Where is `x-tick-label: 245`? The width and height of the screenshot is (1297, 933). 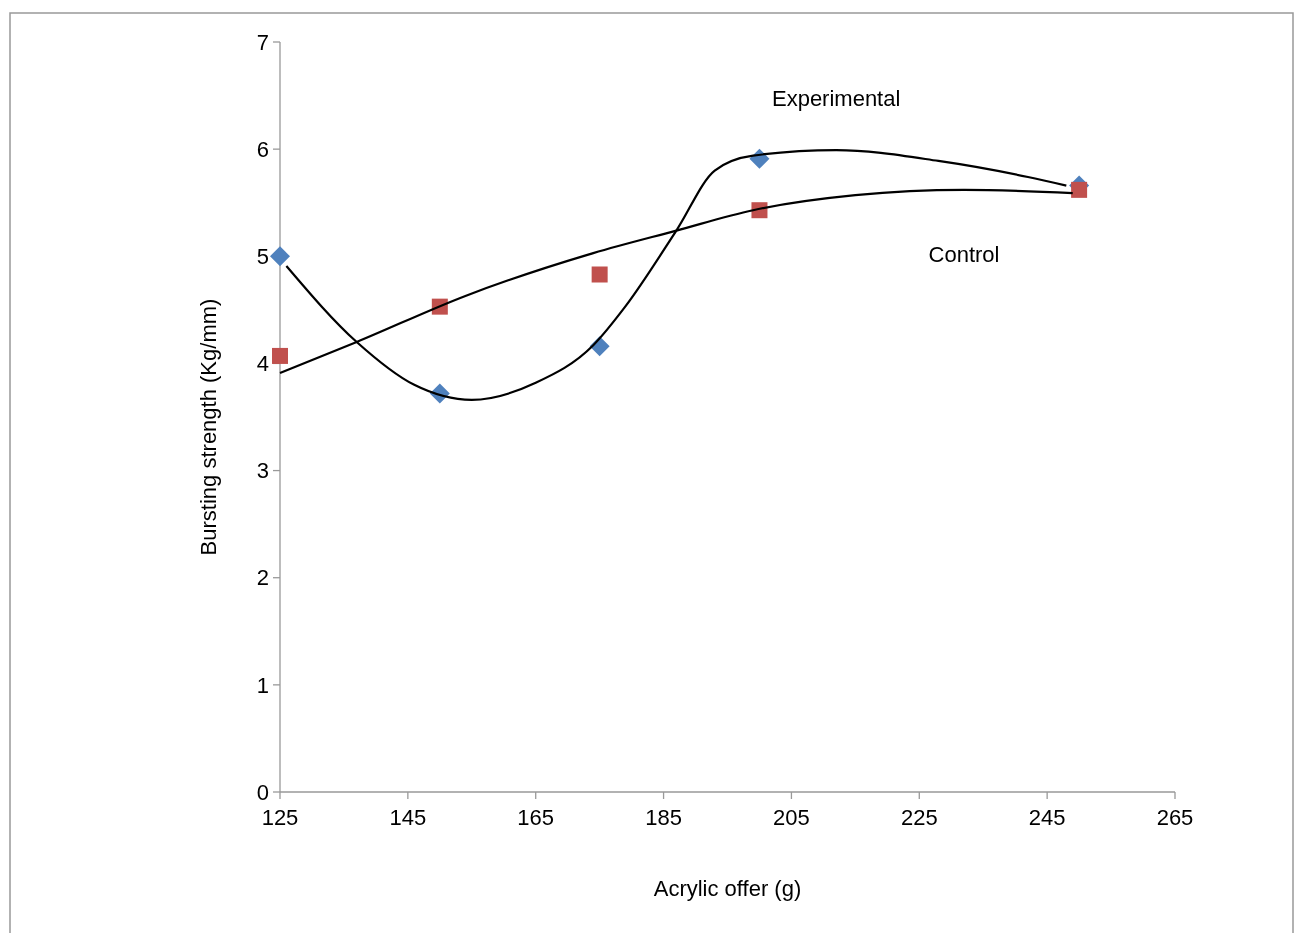
x-tick-label: 245 is located at coordinates (1047, 817).